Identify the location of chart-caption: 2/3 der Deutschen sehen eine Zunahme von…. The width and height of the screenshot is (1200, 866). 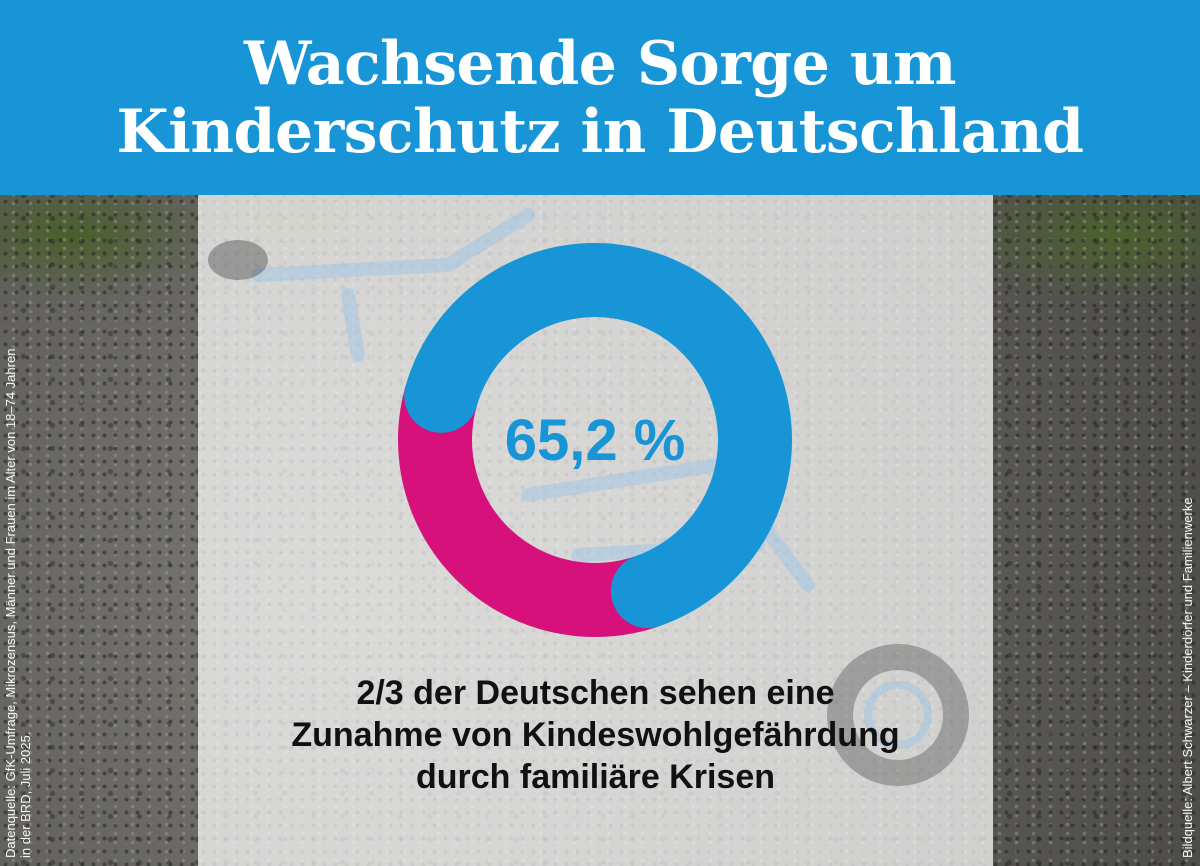
(595, 735).